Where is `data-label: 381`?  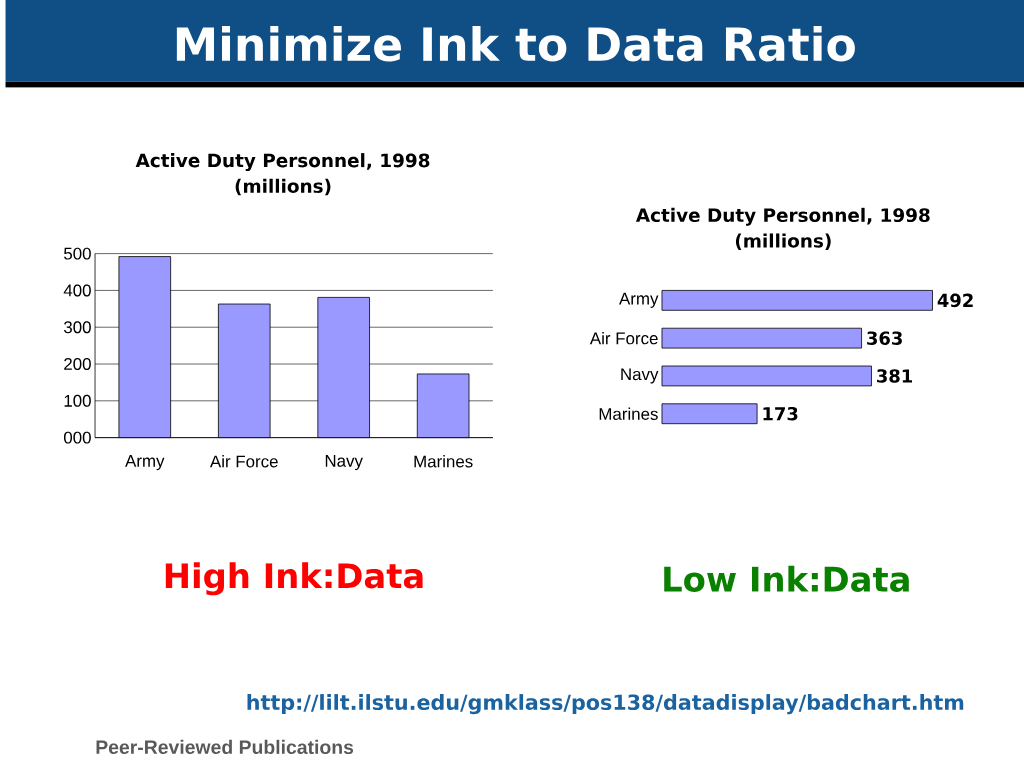
data-label: 381 is located at coordinates (894, 376).